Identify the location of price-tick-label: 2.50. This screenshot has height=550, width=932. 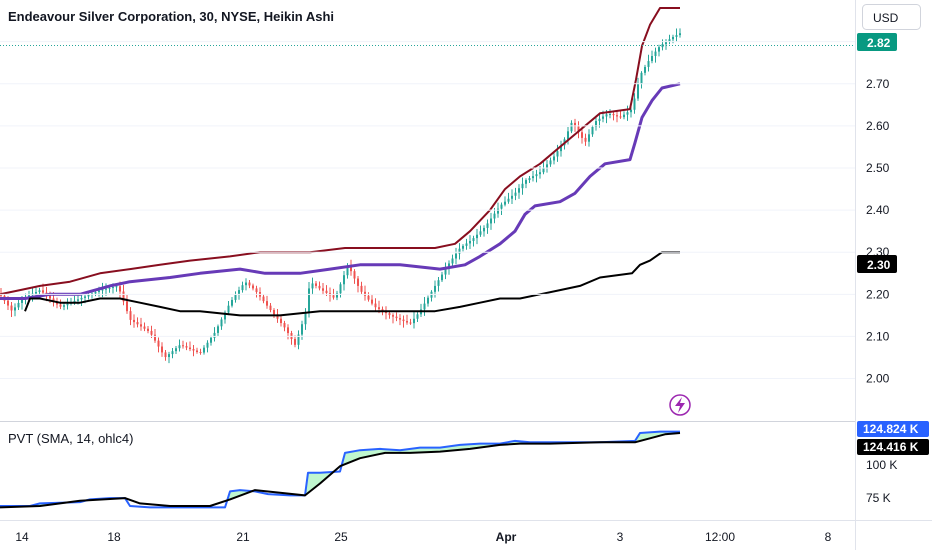
(878, 168).